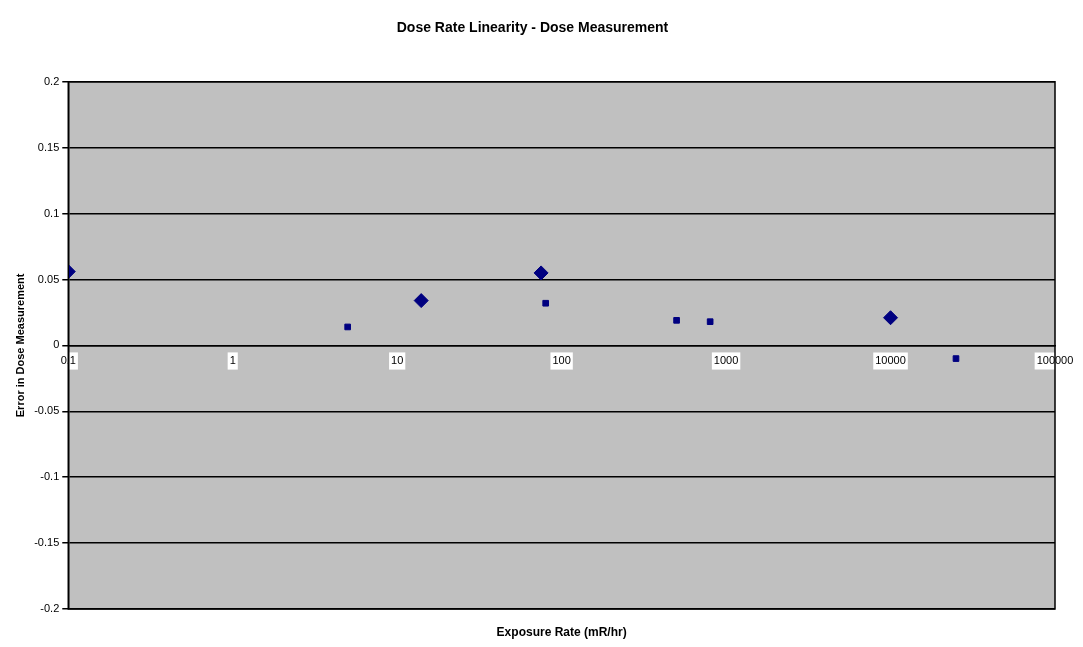 This screenshot has height=647, width=1083. I want to click on y-tick-label: 0.05, so click(48, 278).